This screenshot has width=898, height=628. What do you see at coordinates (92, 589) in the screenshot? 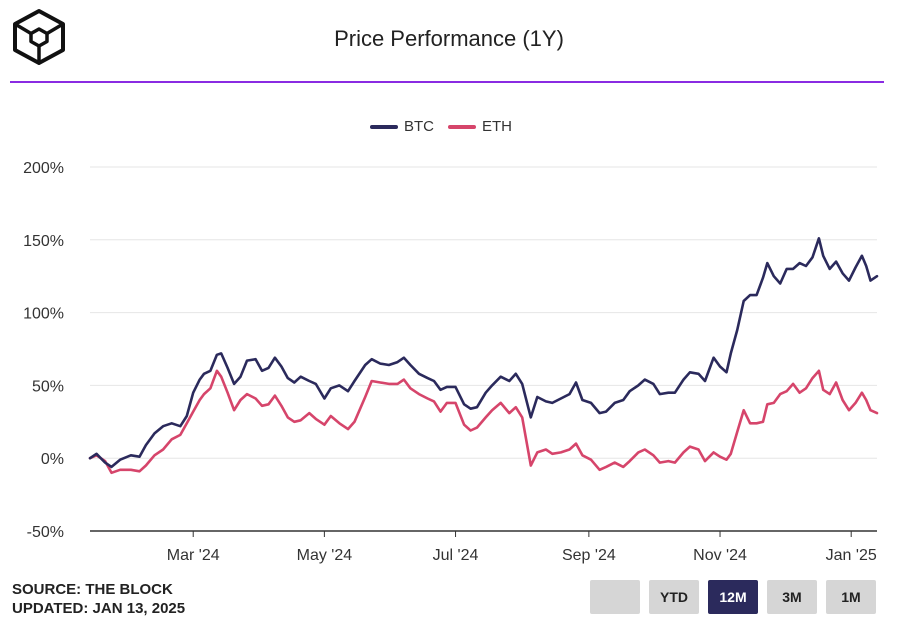
I see `source-text: SOURCE: THE BLOCK` at bounding box center [92, 589].